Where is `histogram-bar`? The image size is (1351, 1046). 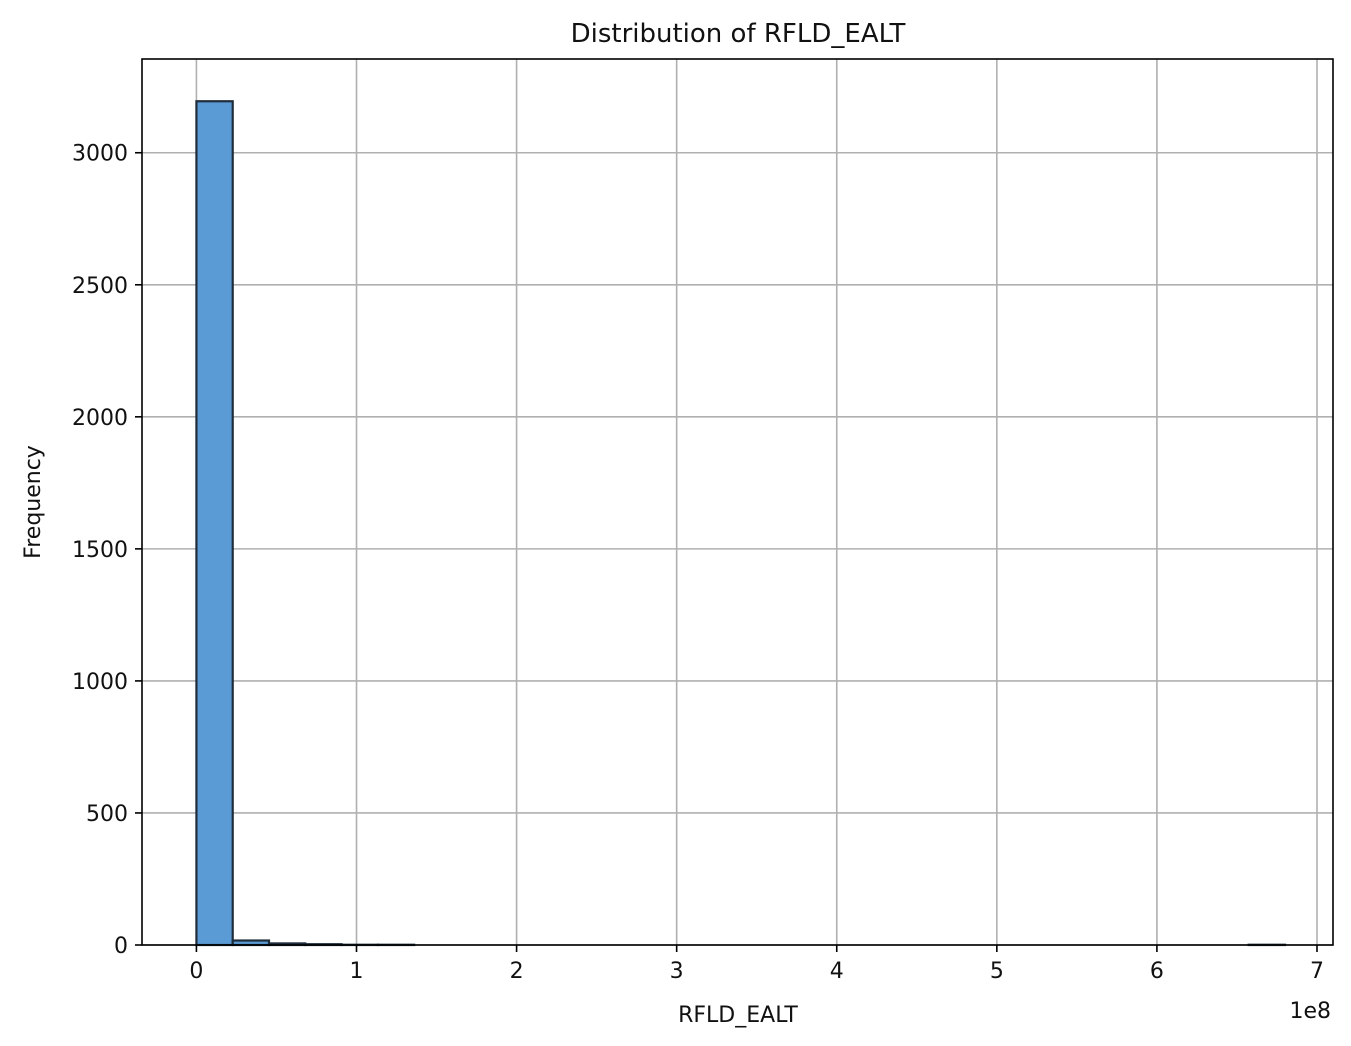 histogram-bar is located at coordinates (214, 523).